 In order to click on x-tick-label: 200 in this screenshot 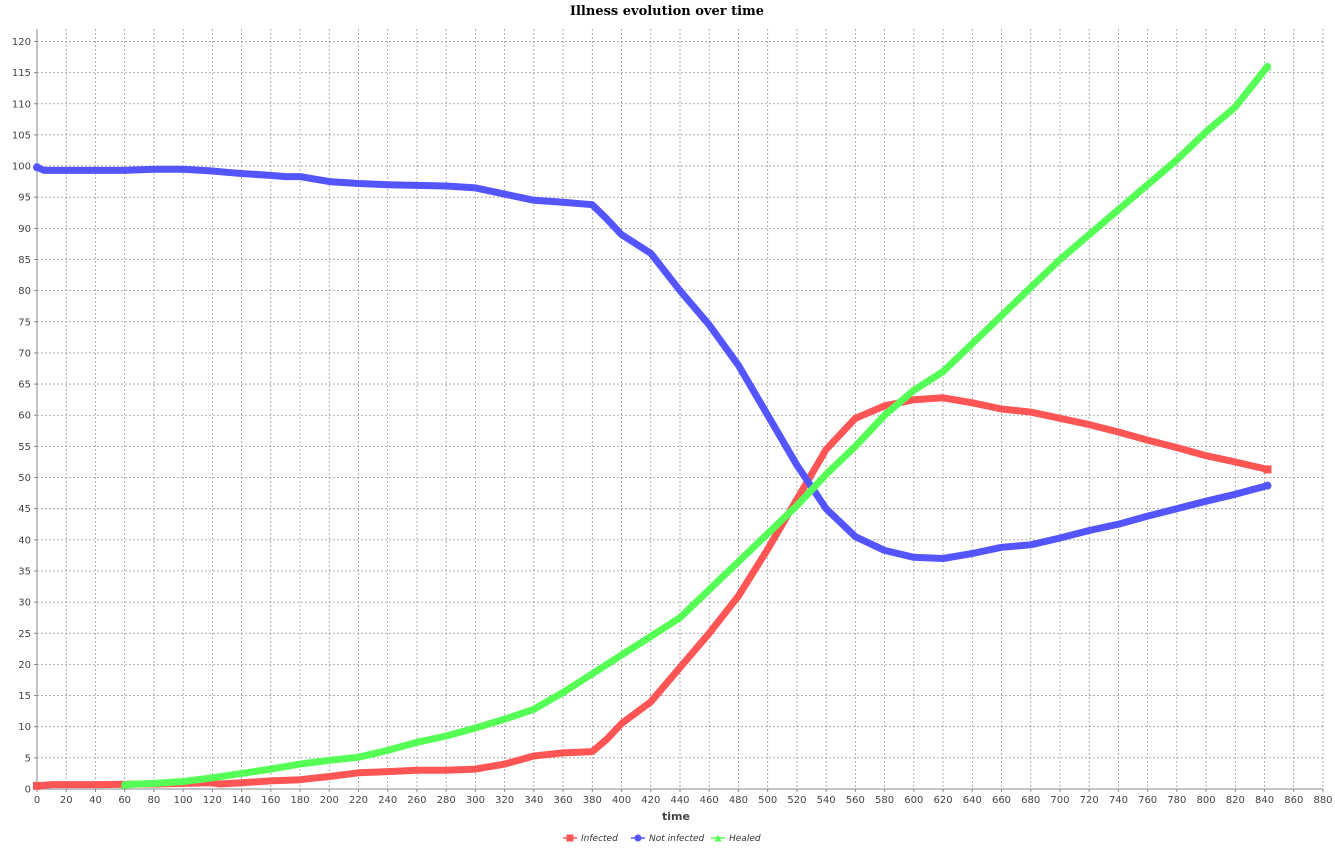, I will do `click(329, 800)`.